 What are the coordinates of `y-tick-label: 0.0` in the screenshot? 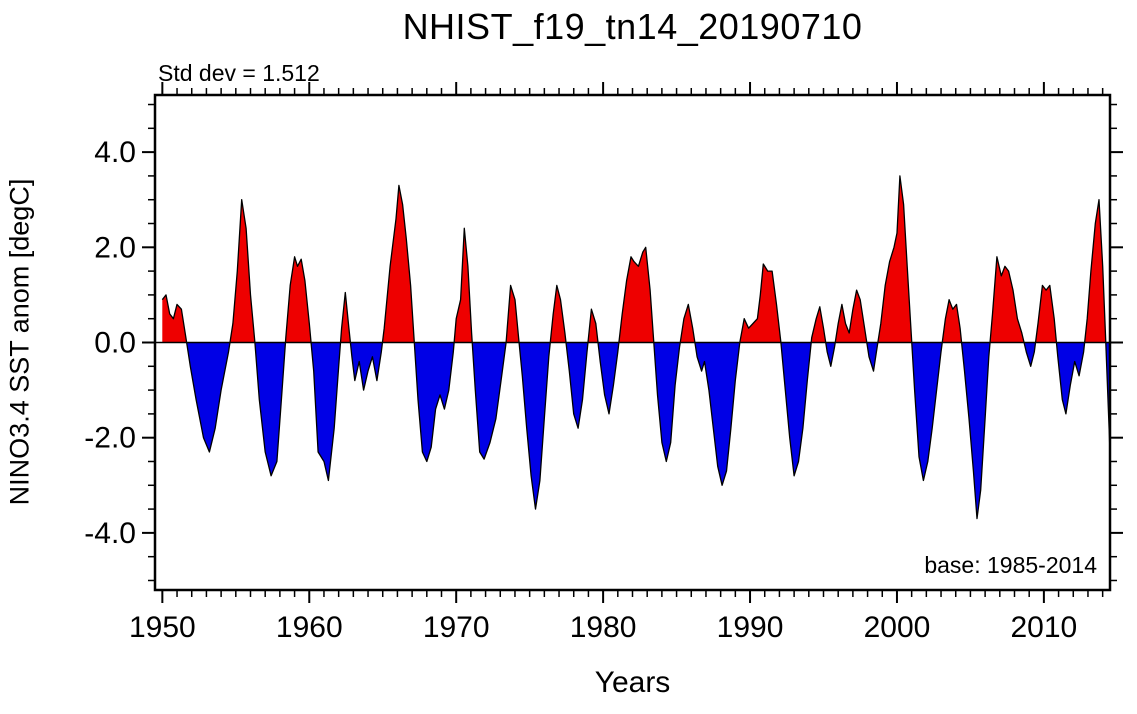 It's located at (115, 343).